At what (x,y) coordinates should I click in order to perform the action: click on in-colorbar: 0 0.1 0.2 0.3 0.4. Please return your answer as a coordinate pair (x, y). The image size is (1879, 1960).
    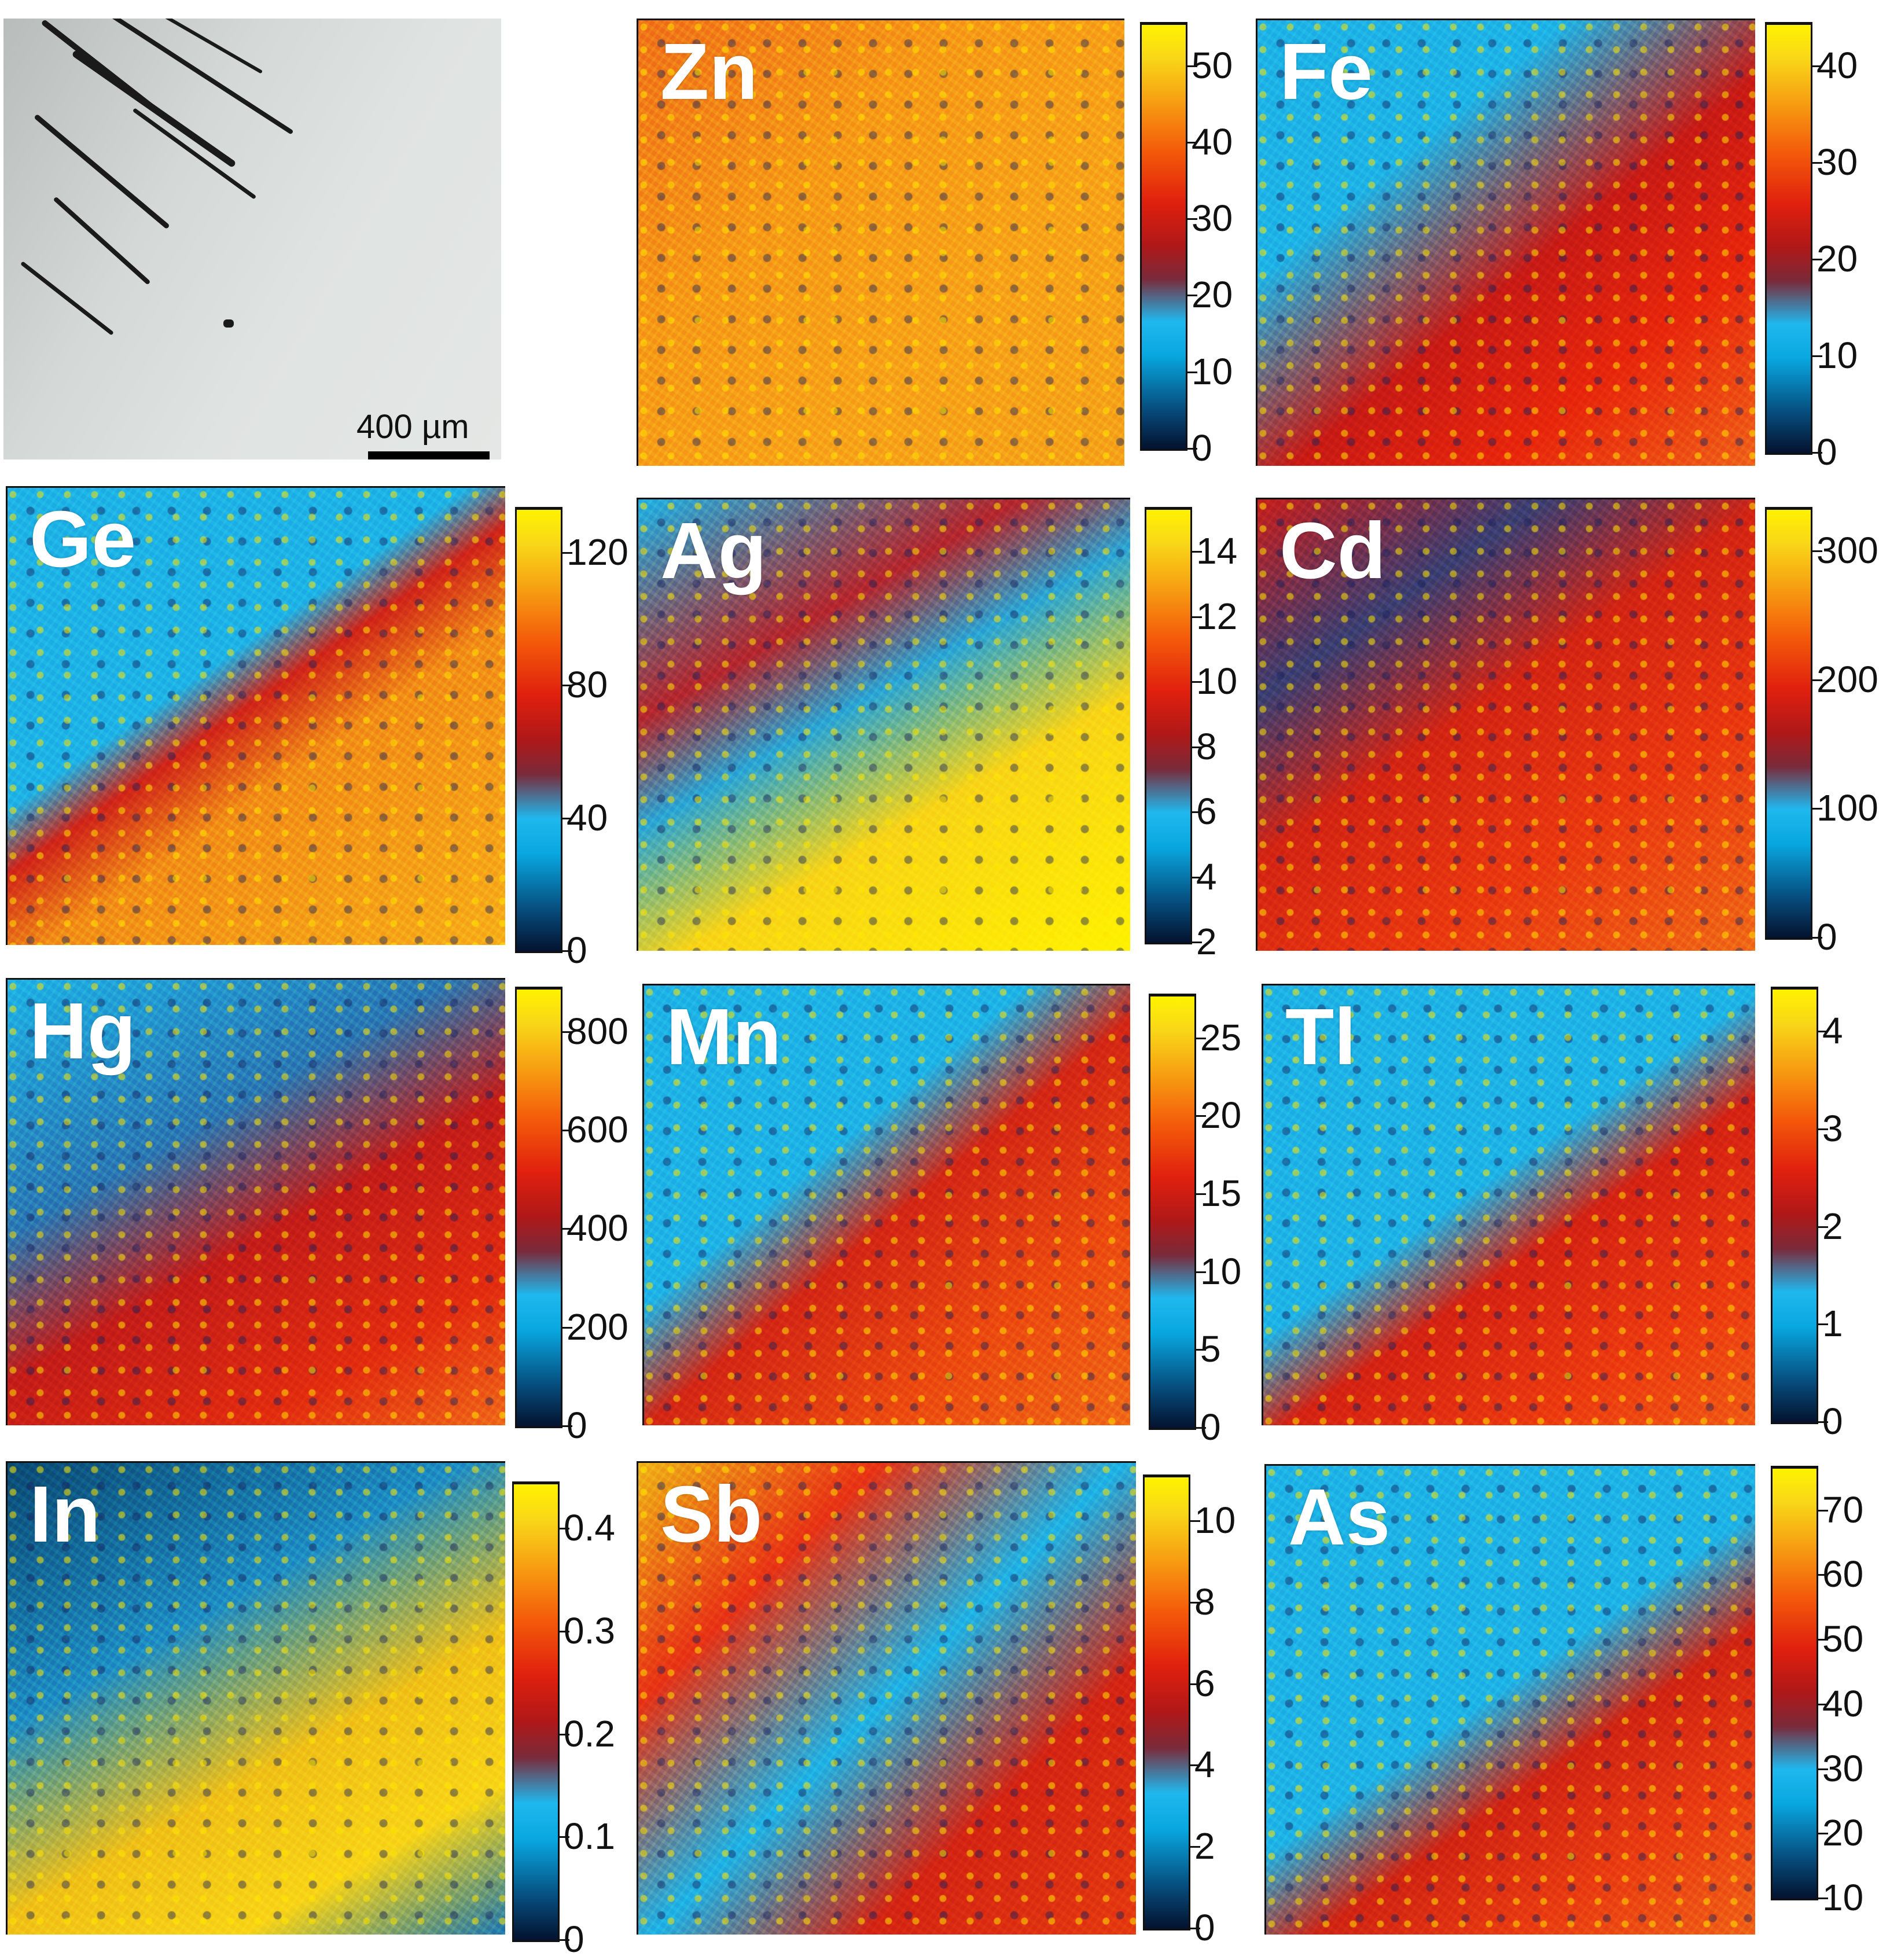
    Looking at the image, I should click on (563, 1719).